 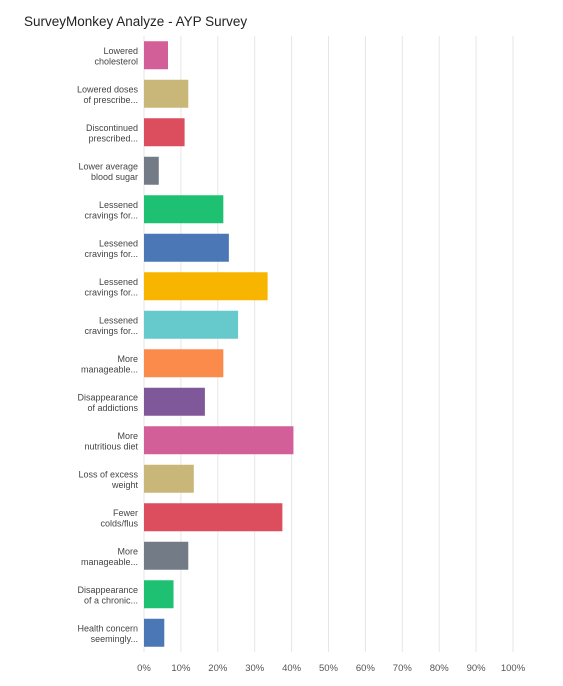 What do you see at coordinates (107, 628) in the screenshot?
I see `category-label-line: Health concern` at bounding box center [107, 628].